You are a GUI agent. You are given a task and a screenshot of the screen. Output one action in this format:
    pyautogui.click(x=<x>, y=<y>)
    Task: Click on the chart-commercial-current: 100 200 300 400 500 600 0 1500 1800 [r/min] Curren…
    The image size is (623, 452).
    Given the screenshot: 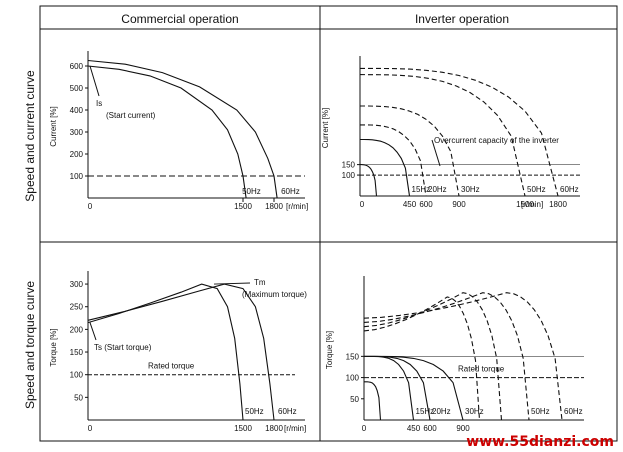 What is the action you would take?
    pyautogui.click(x=178, y=131)
    